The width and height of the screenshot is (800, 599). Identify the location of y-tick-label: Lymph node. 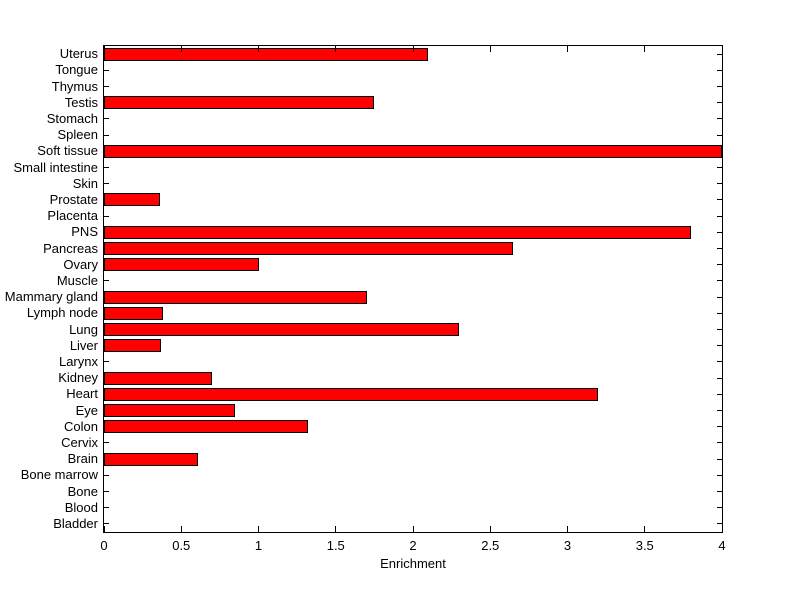
(62, 313).